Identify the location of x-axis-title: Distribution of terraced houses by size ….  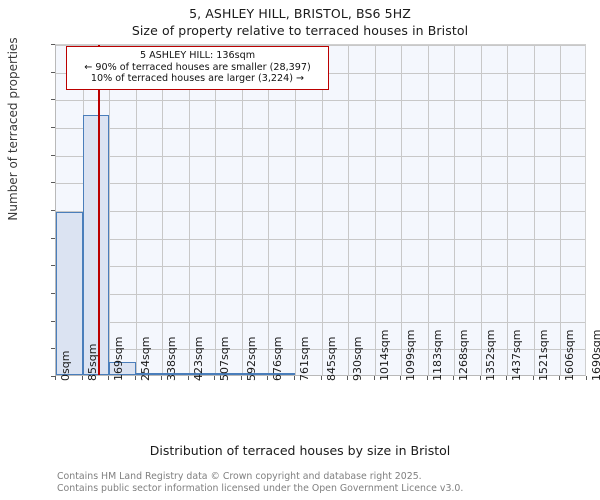
(300, 450).